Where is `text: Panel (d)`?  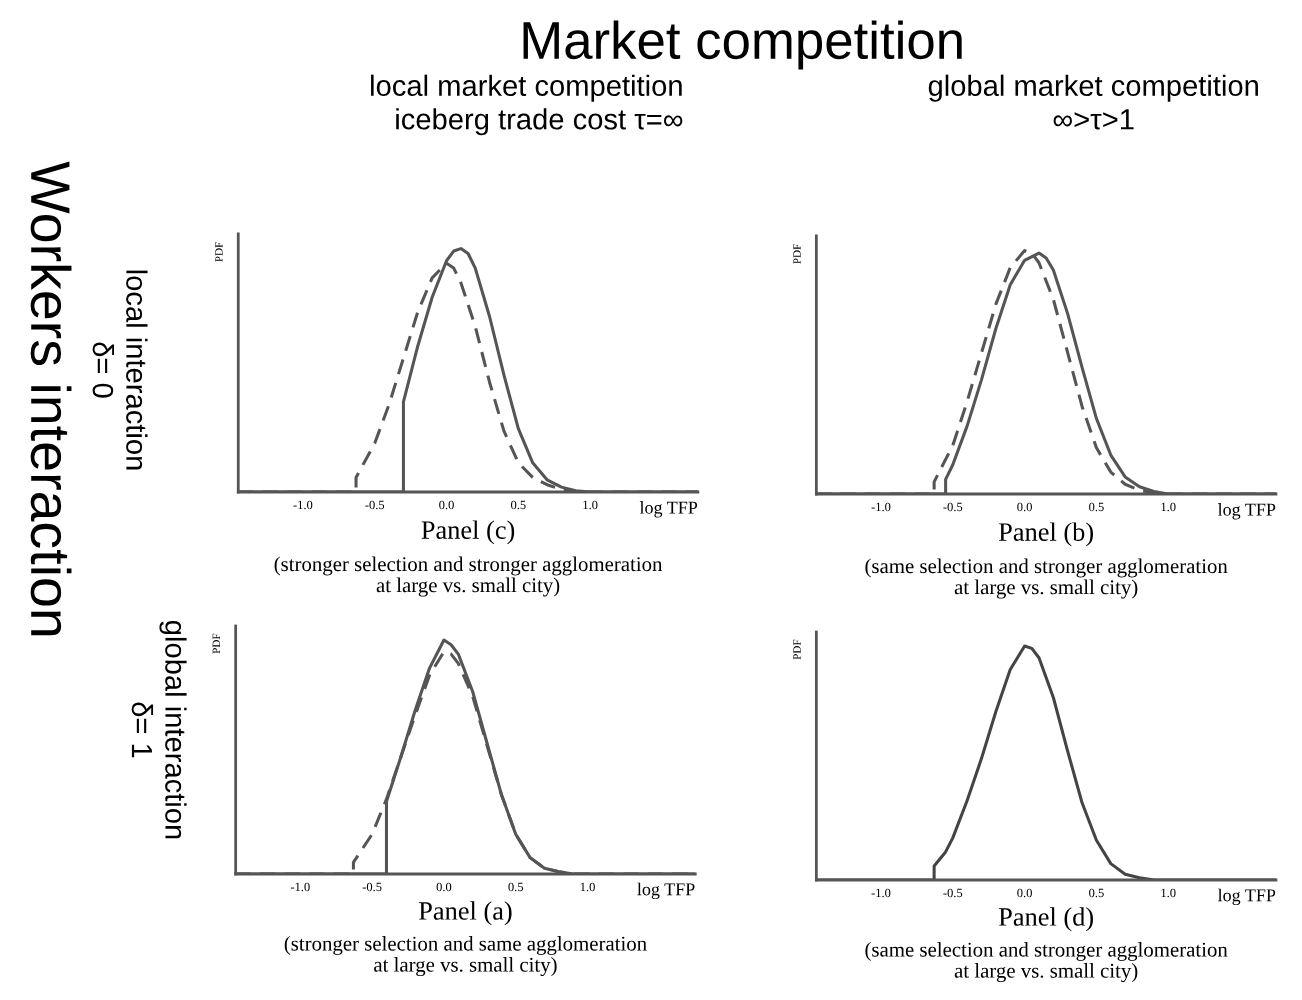 text: Panel (d) is located at coordinates (1045, 919).